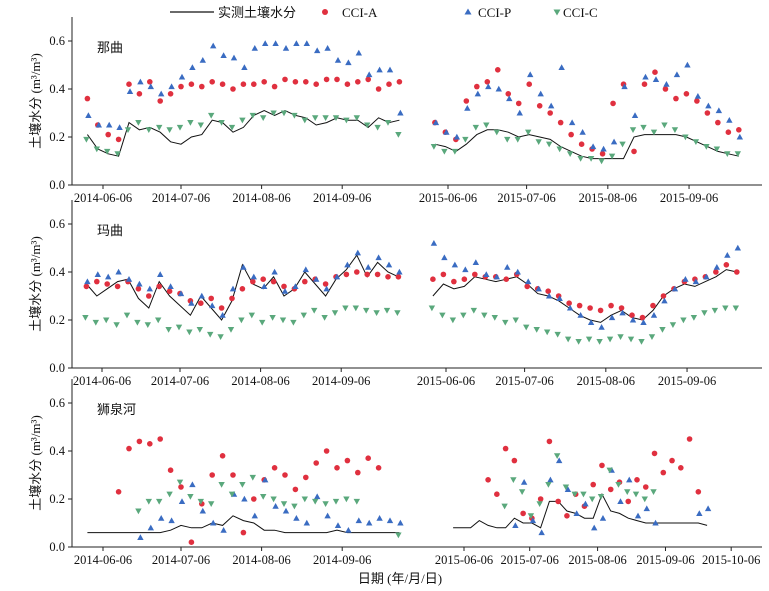 The image size is (769, 591). What do you see at coordinates (57, 89) in the screenshot?
I see `y-tick-label: 0.4` at bounding box center [57, 89].